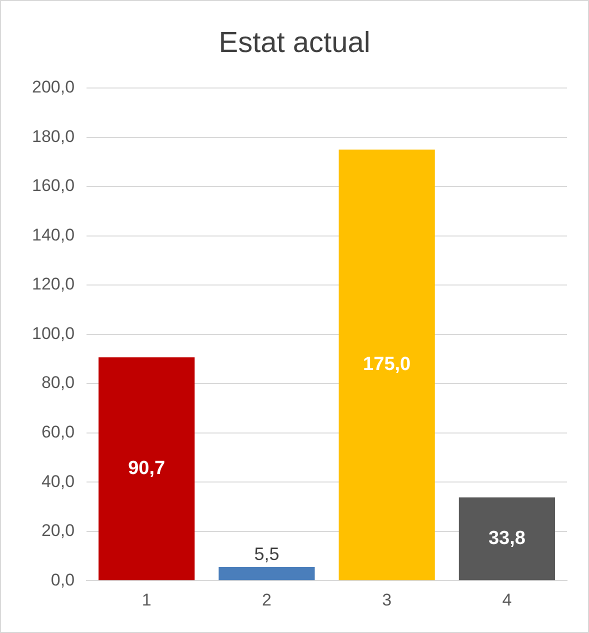 The image size is (589, 633). What do you see at coordinates (267, 554) in the screenshot?
I see `data-label: 5,5` at bounding box center [267, 554].